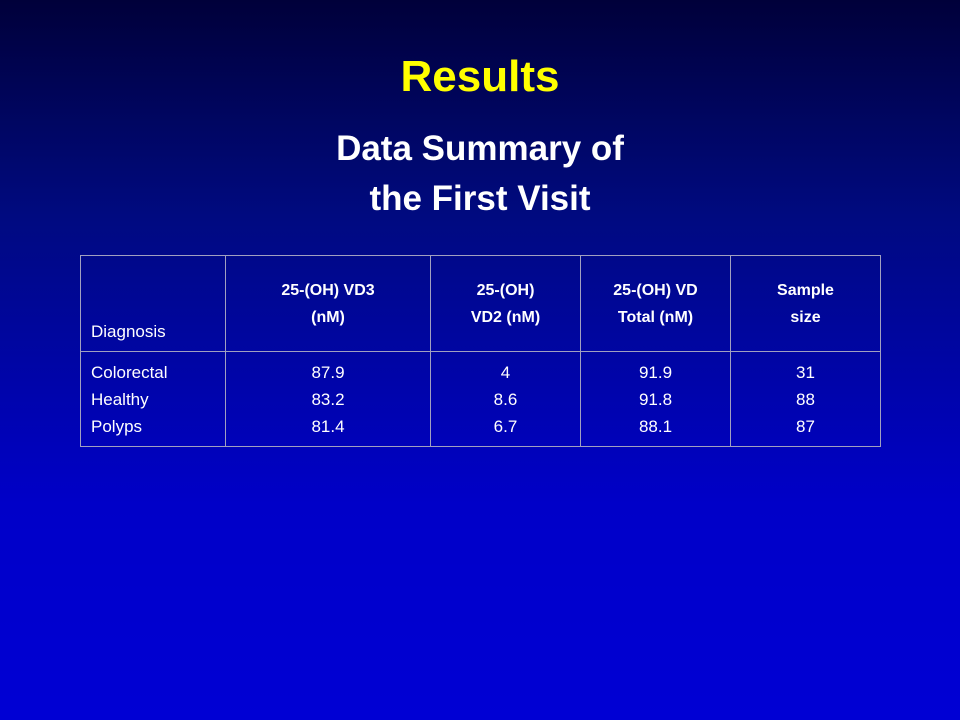  What do you see at coordinates (328, 426) in the screenshot?
I see `cell-text: 81.4` at bounding box center [328, 426].